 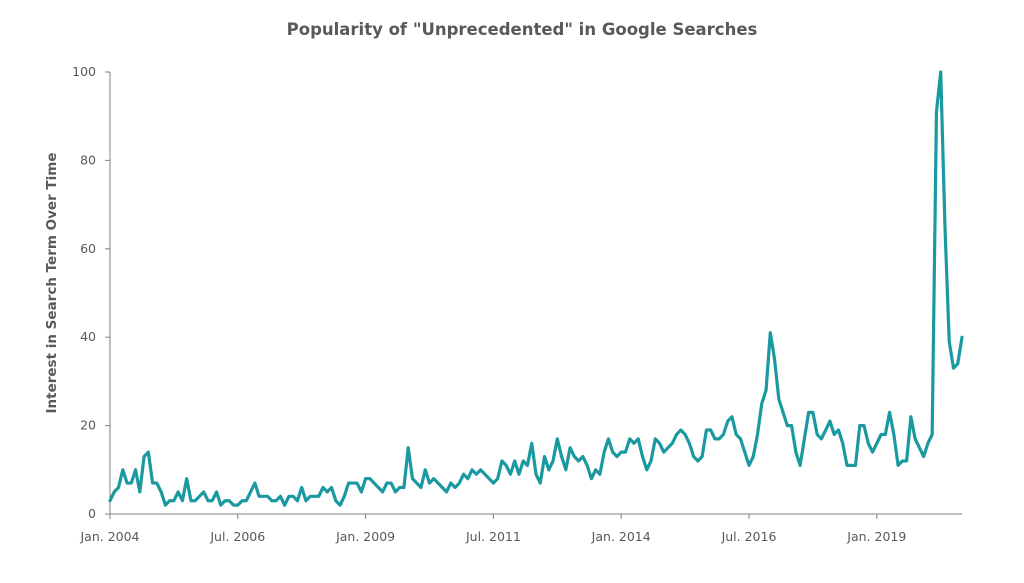 I want to click on x-tick-label: Jul. 2011, so click(x=493, y=536).